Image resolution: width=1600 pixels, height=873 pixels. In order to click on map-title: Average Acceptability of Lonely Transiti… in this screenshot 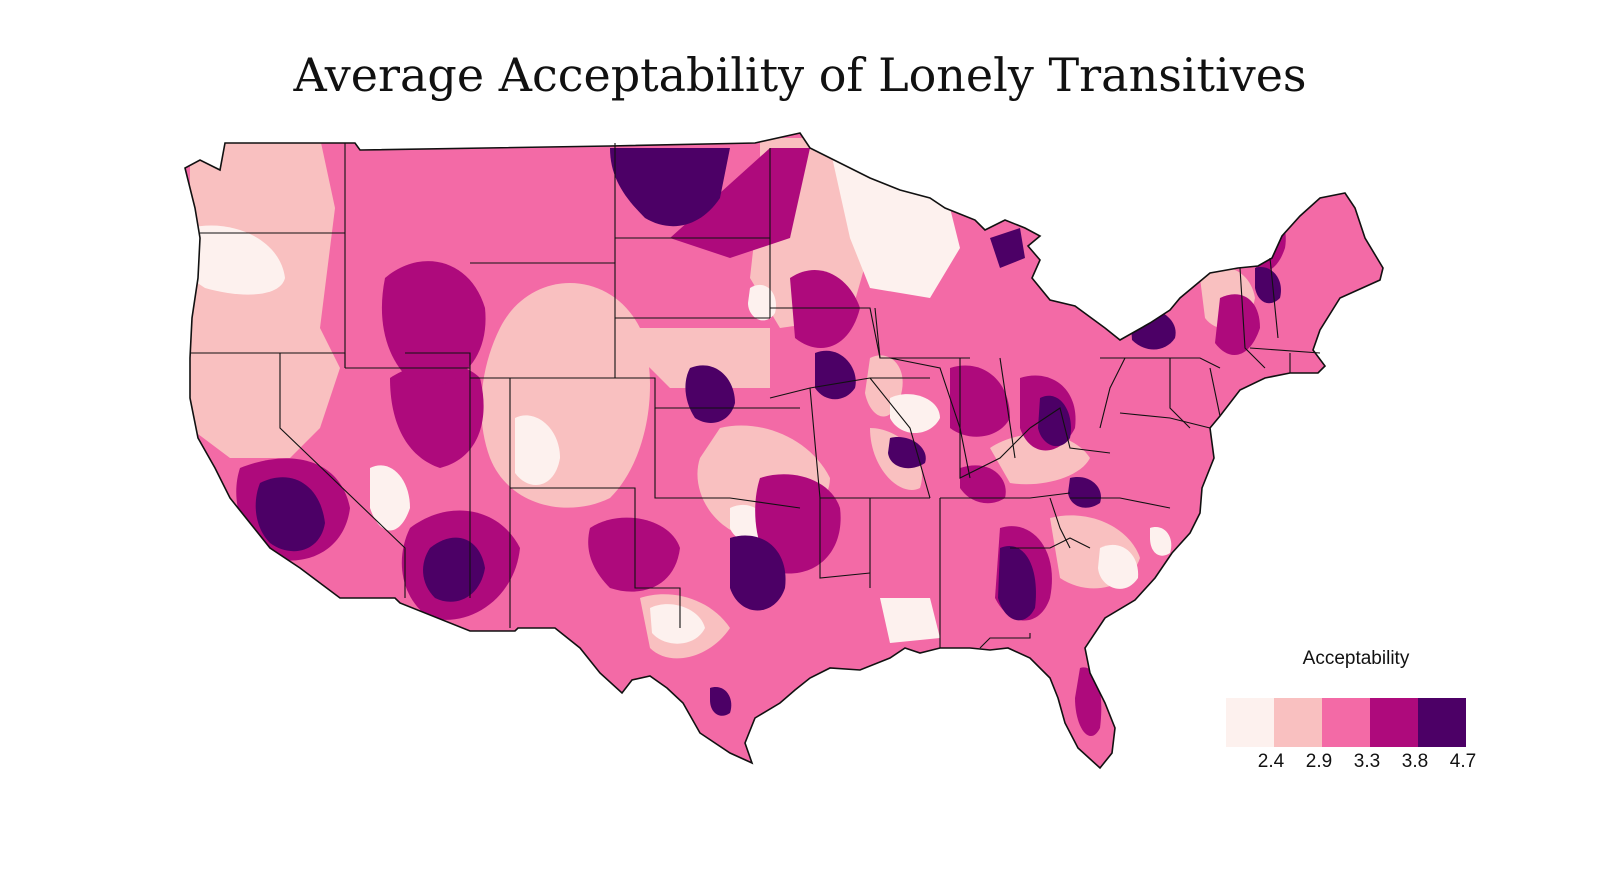, I will do `click(800, 75)`.